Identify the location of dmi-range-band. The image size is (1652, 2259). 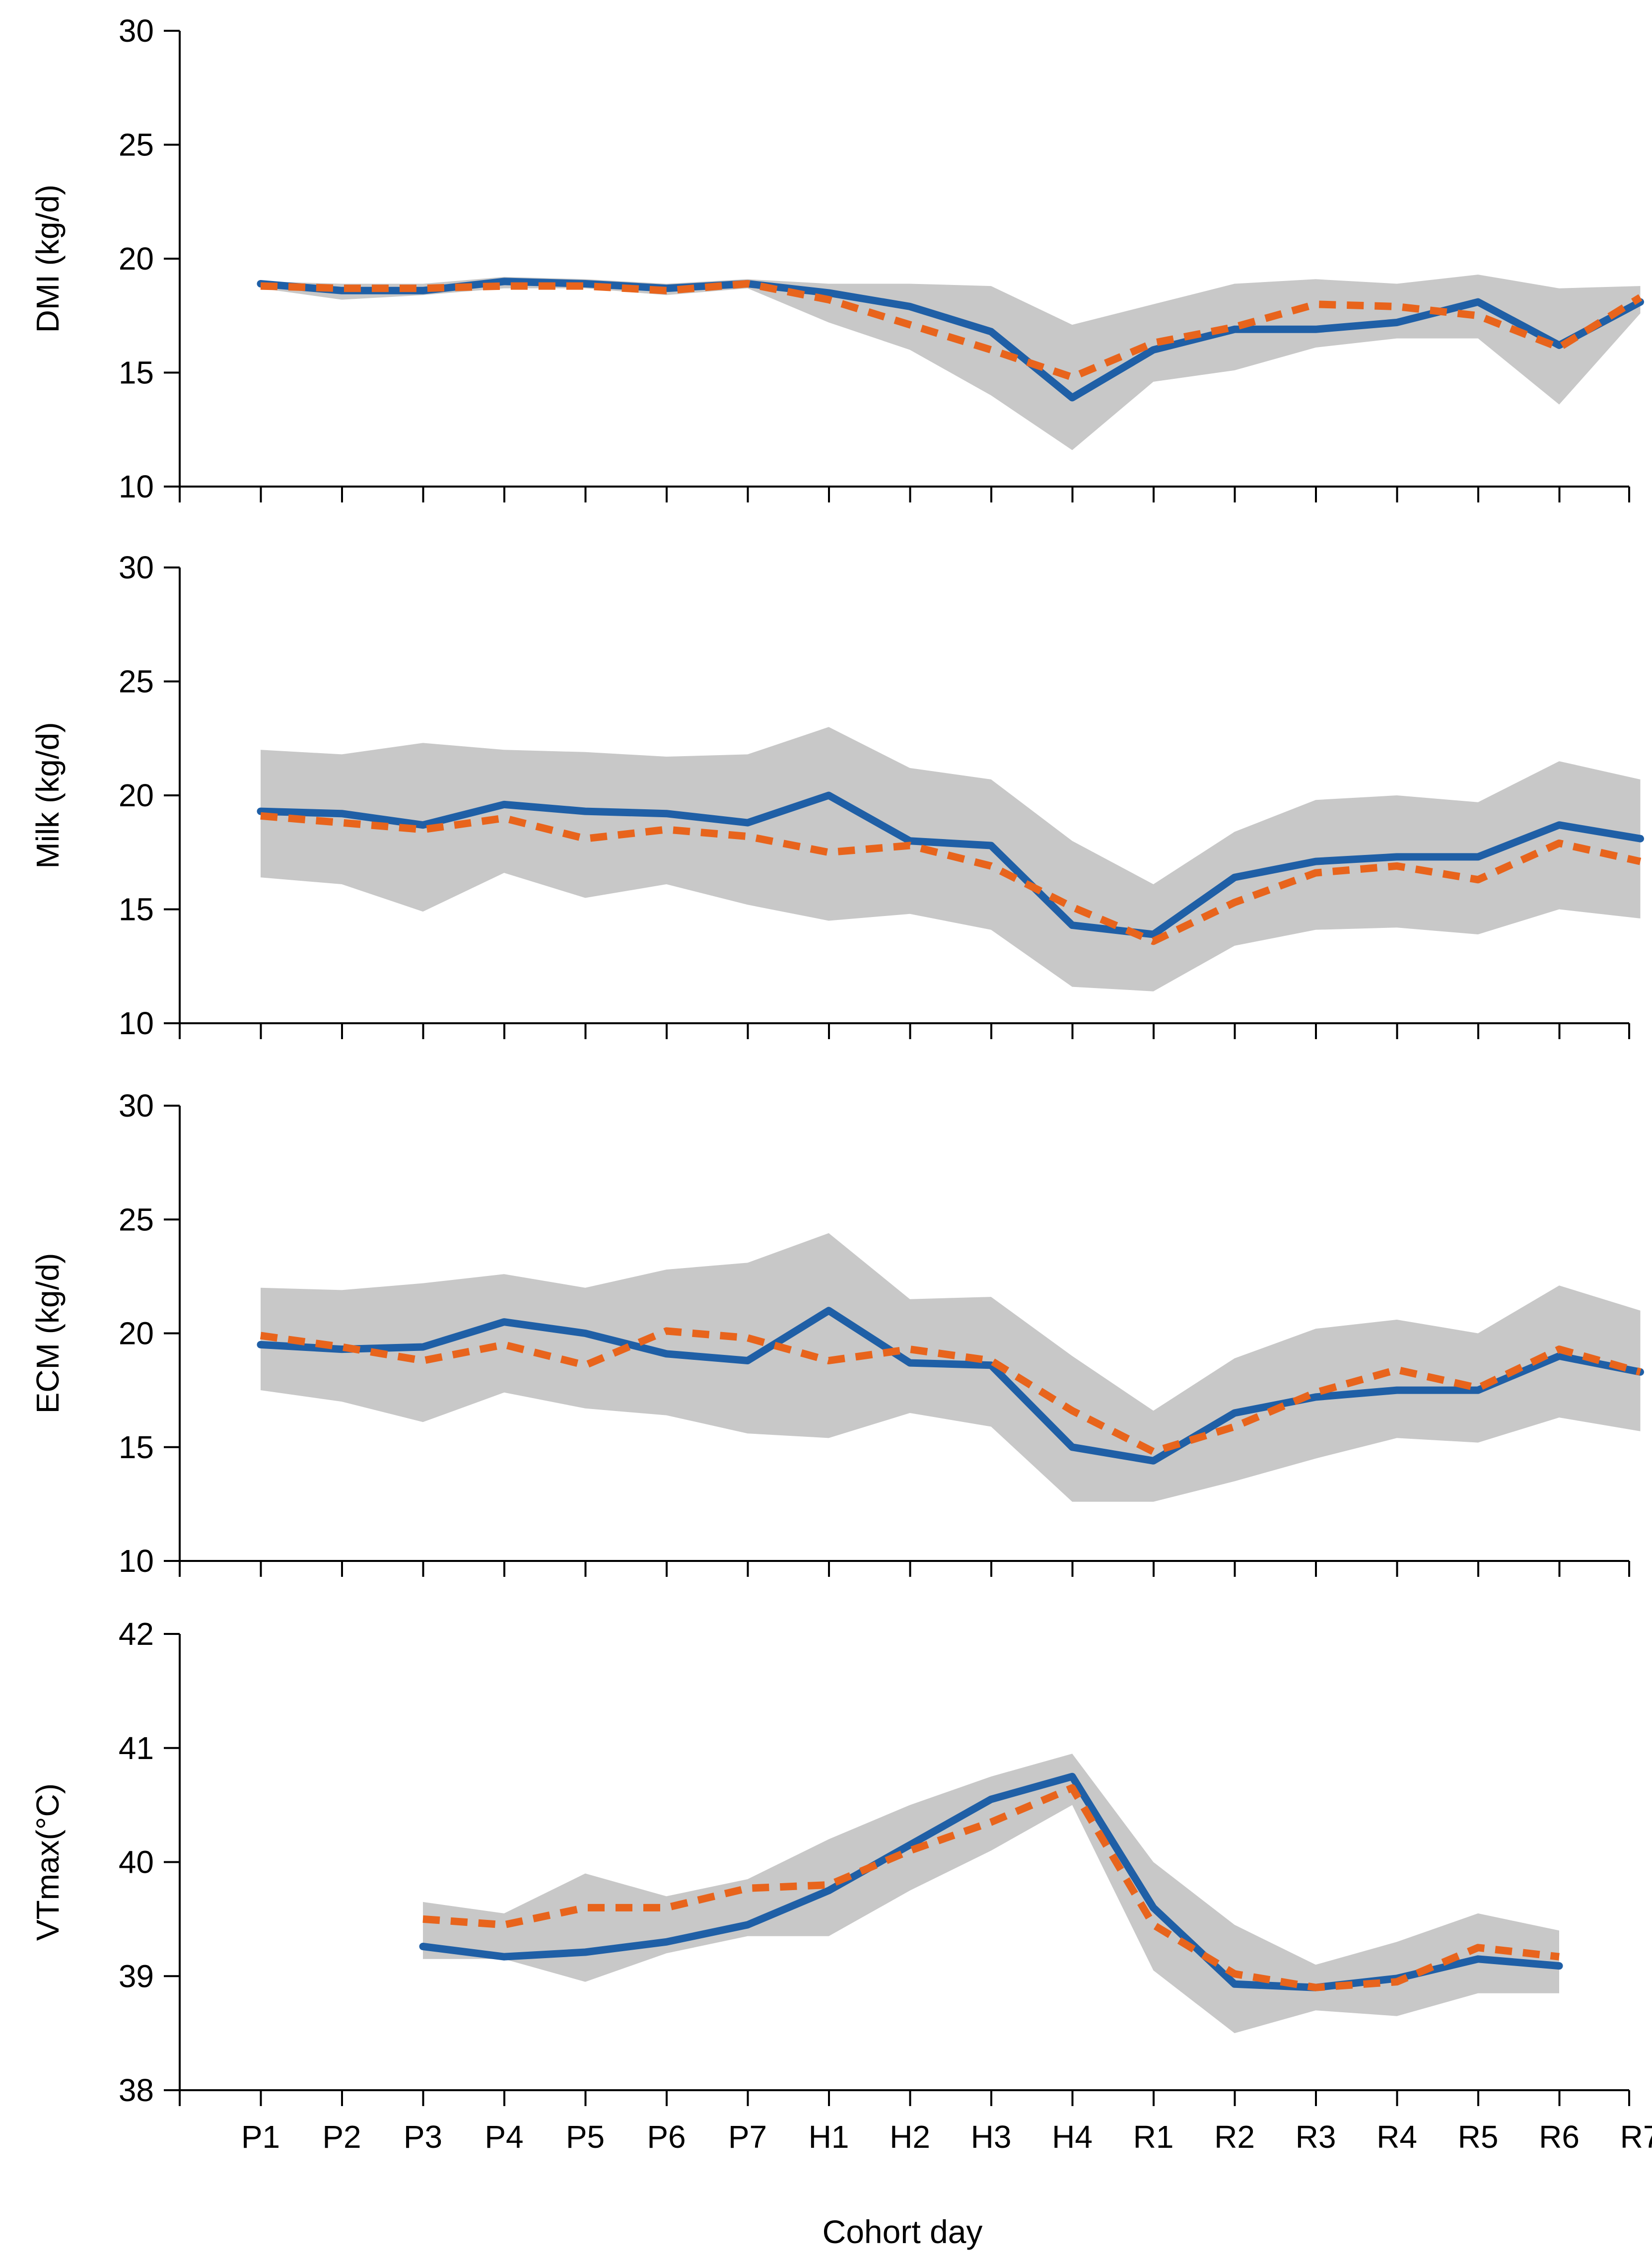
(951, 362).